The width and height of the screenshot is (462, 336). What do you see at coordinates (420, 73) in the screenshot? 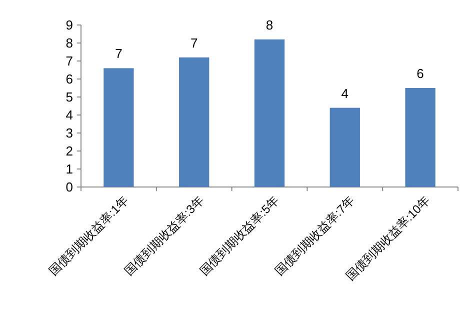
I see `data-label: 6` at bounding box center [420, 73].